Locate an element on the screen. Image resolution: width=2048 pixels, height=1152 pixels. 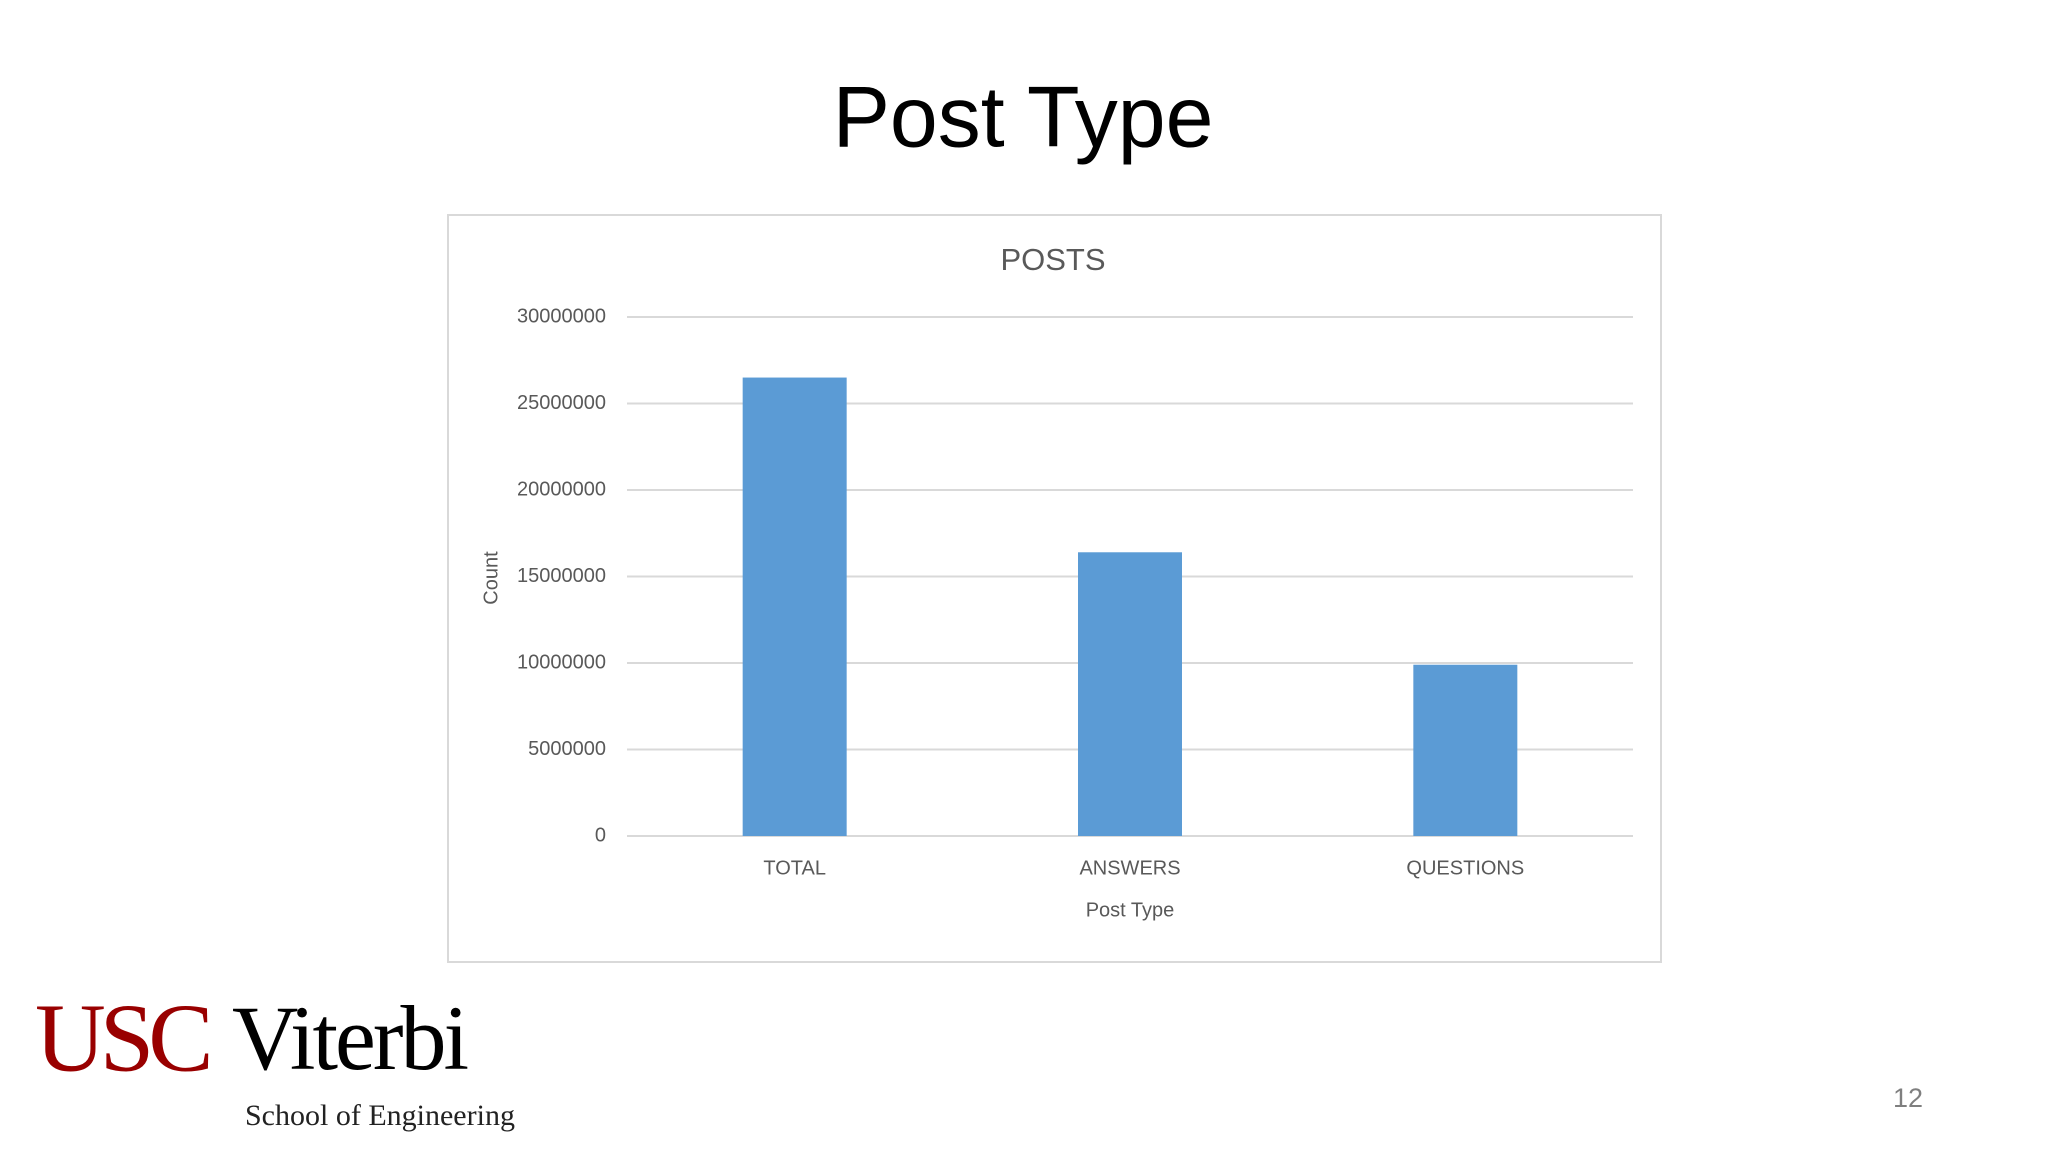
y-tick-label: 25000000 is located at coordinates (561, 403).